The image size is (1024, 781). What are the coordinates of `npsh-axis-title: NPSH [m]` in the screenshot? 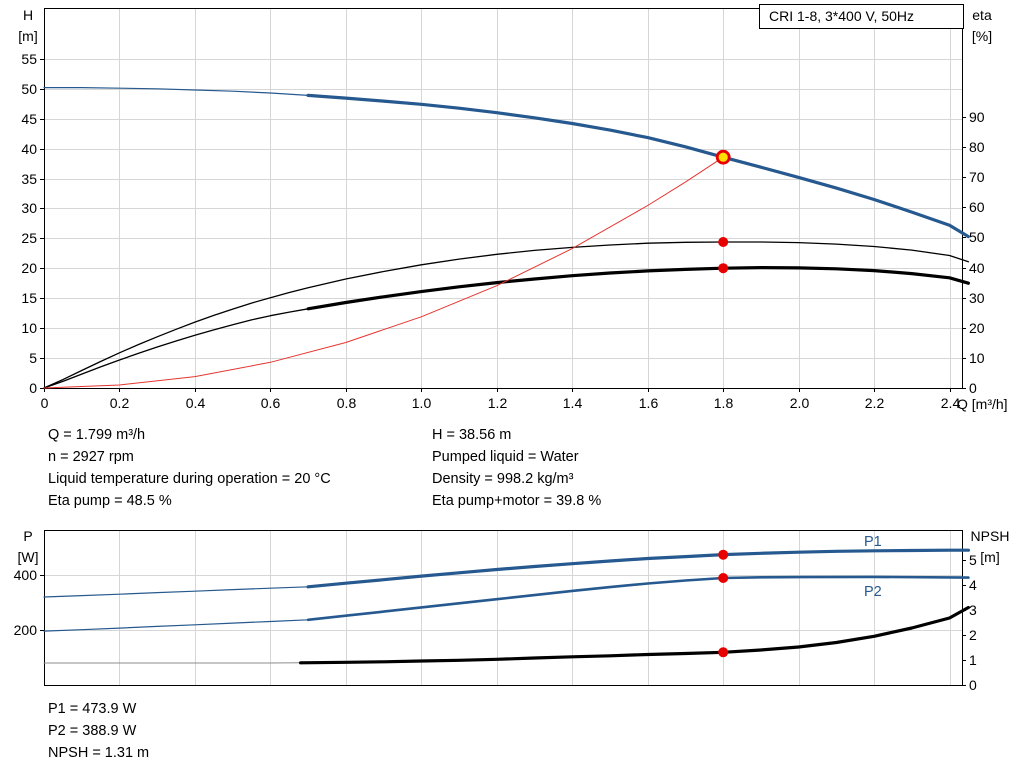 It's located at (990, 547).